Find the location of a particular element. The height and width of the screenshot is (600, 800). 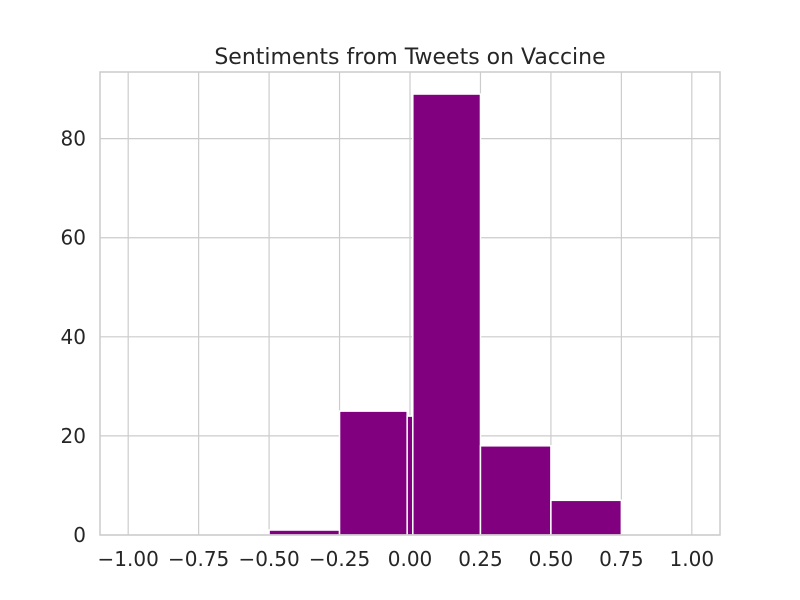

chart-title: Sentiments from Tweets on Vaccine is located at coordinates (409, 57).